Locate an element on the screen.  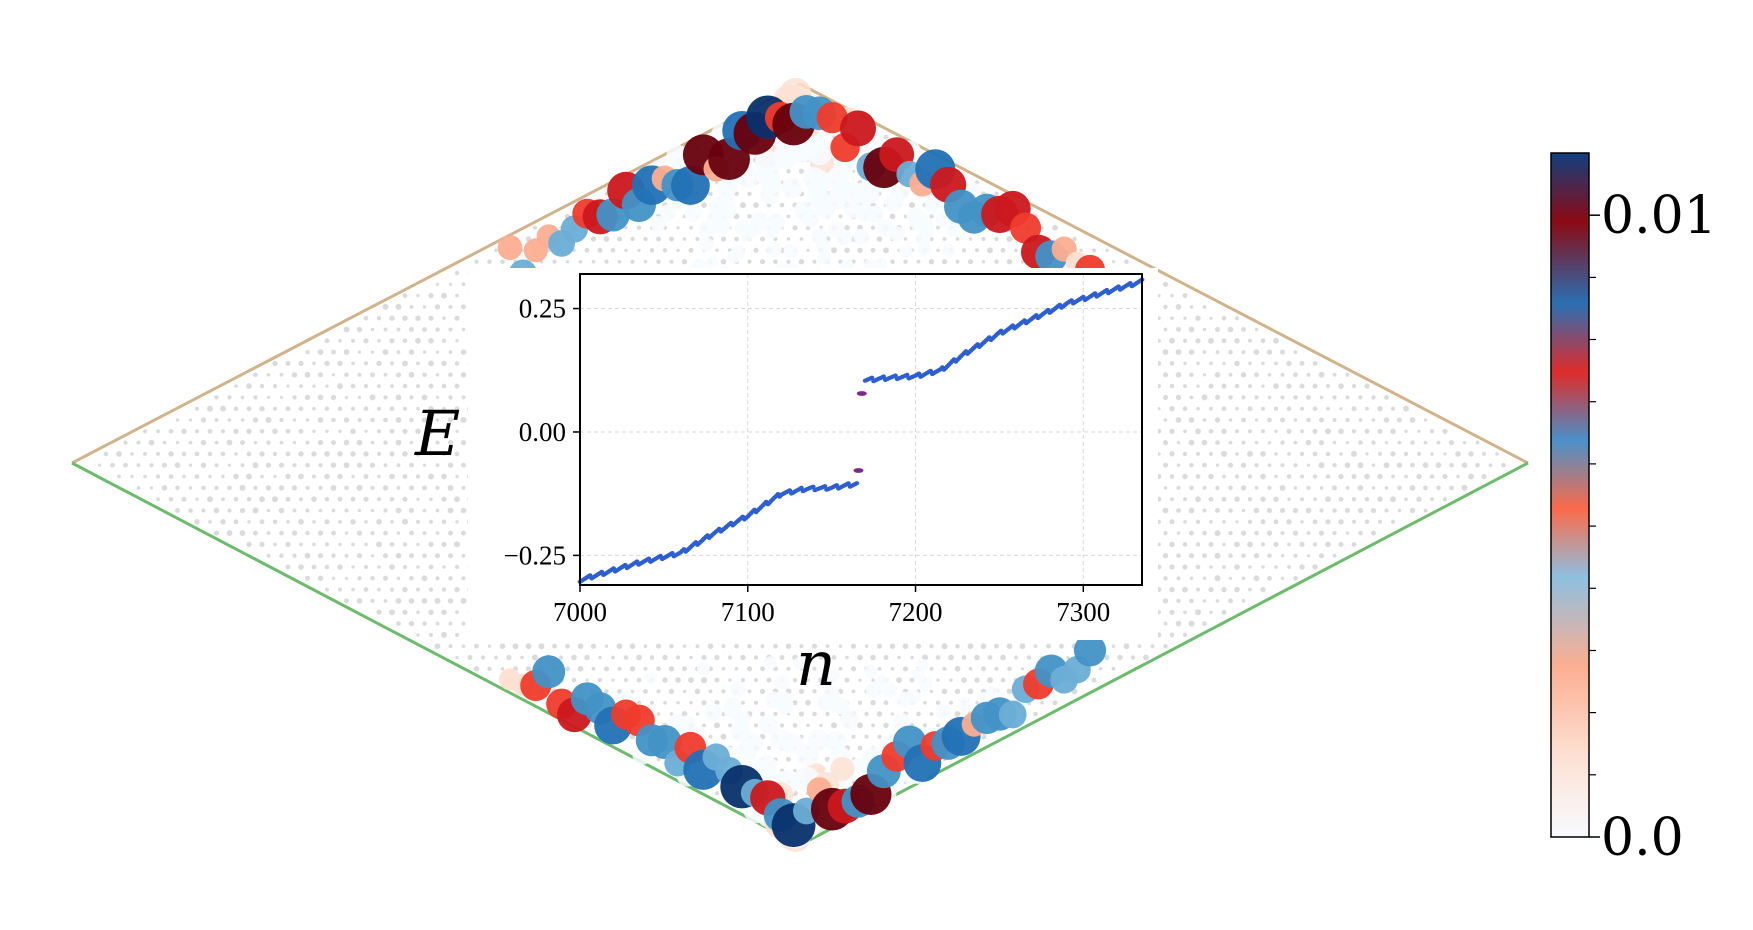
inset-series is located at coordinates (861, 430).